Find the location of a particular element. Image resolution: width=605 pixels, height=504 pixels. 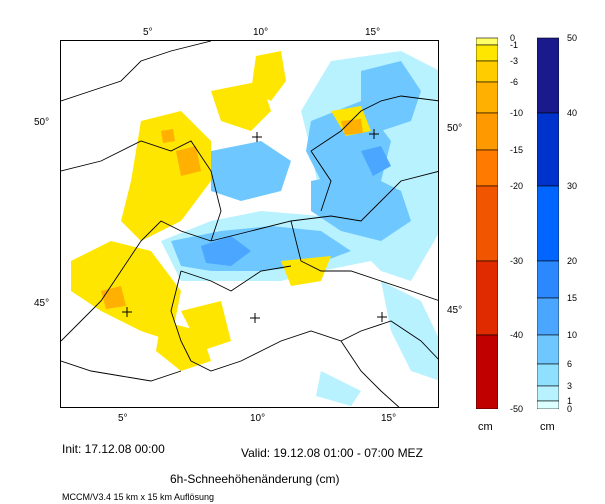

colorbar-tick-label: -10 is located at coordinates (517, 113).